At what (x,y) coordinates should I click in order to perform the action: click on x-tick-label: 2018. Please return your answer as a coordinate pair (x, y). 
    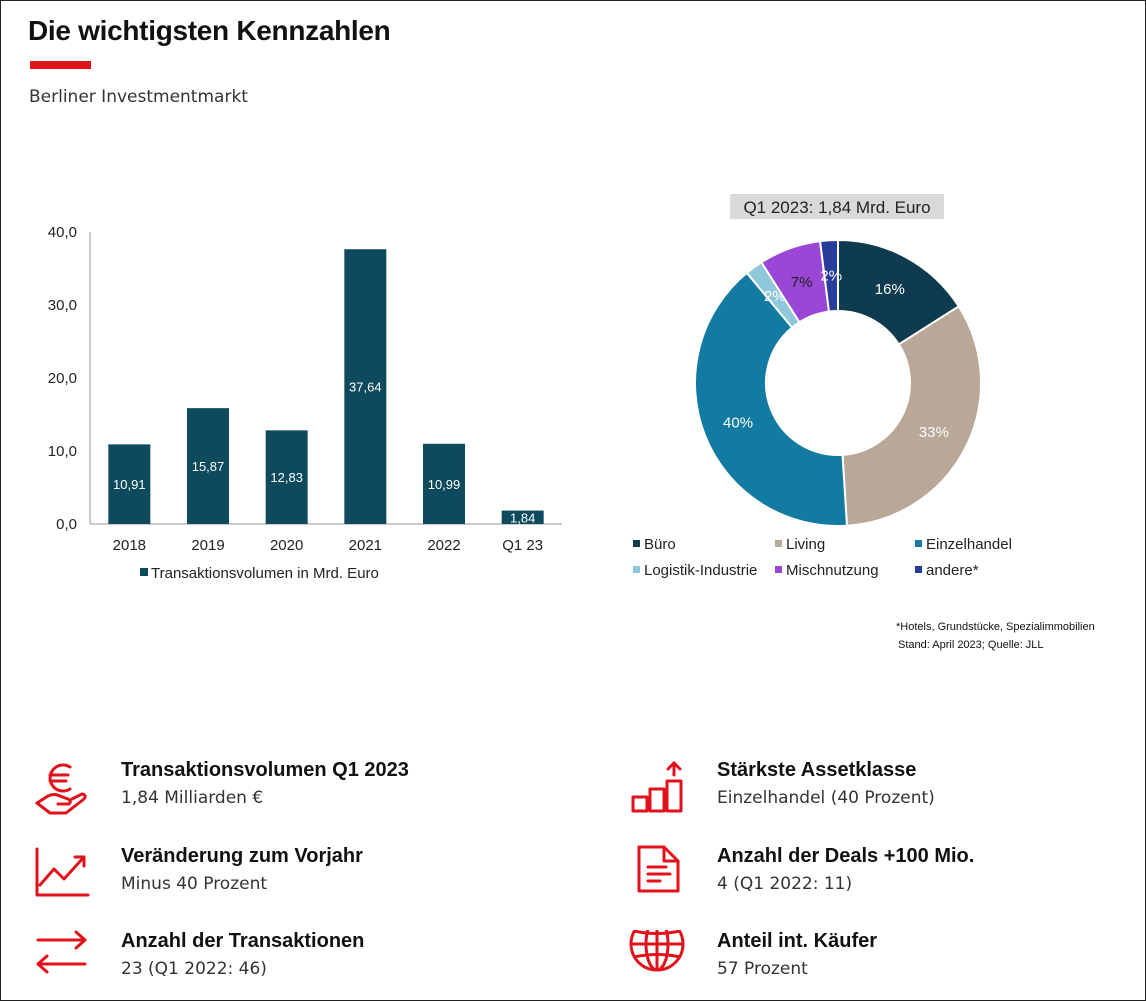
    Looking at the image, I should click on (129, 545).